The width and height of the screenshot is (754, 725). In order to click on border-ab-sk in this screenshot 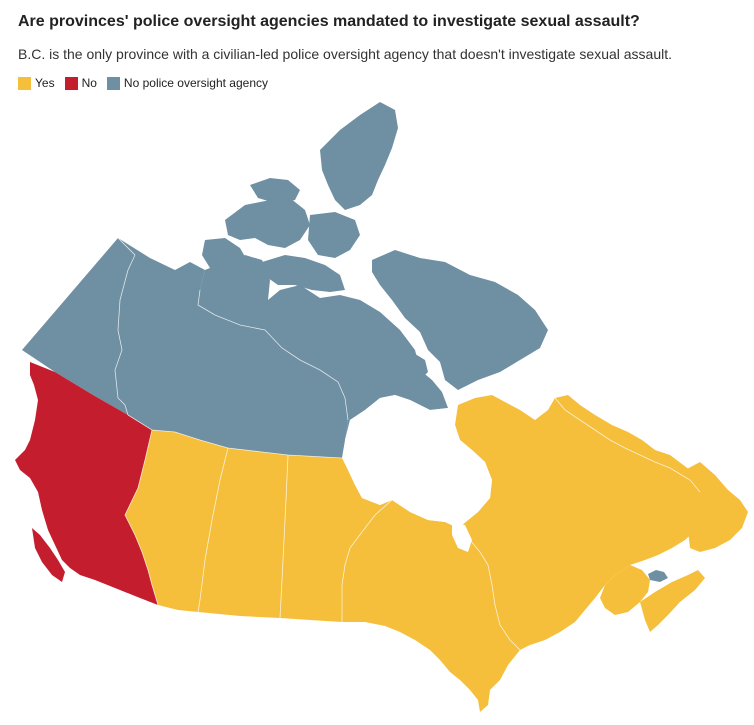, I will do `click(213, 530)`.